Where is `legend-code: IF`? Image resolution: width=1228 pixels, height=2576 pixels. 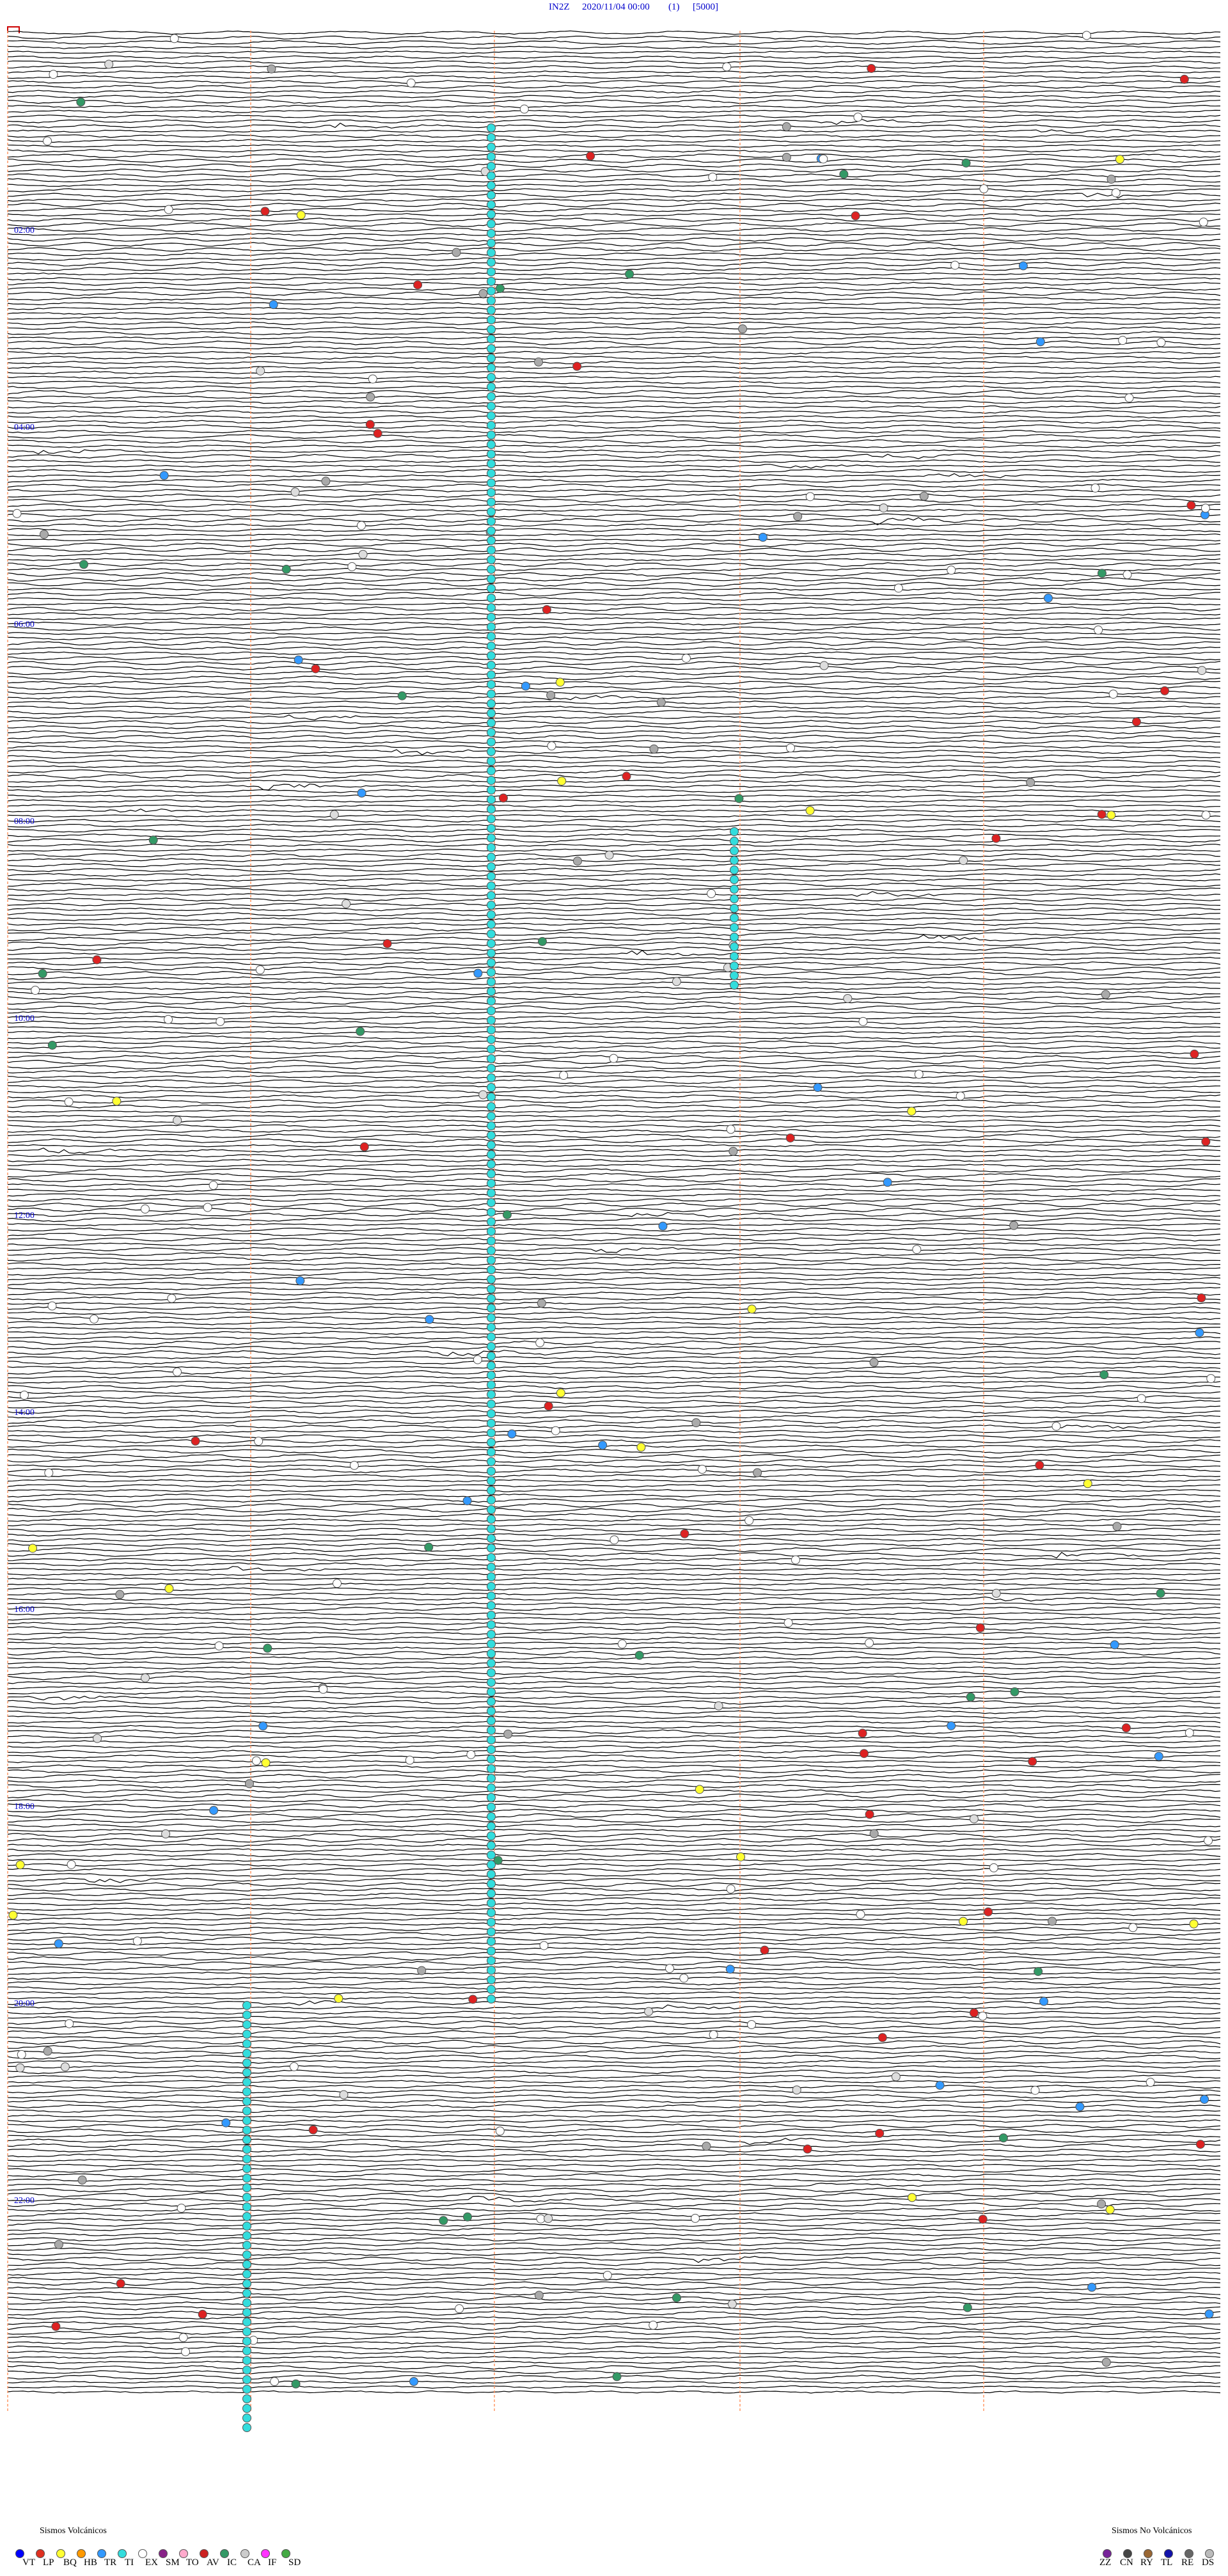 legend-code: IF is located at coordinates (272, 2562).